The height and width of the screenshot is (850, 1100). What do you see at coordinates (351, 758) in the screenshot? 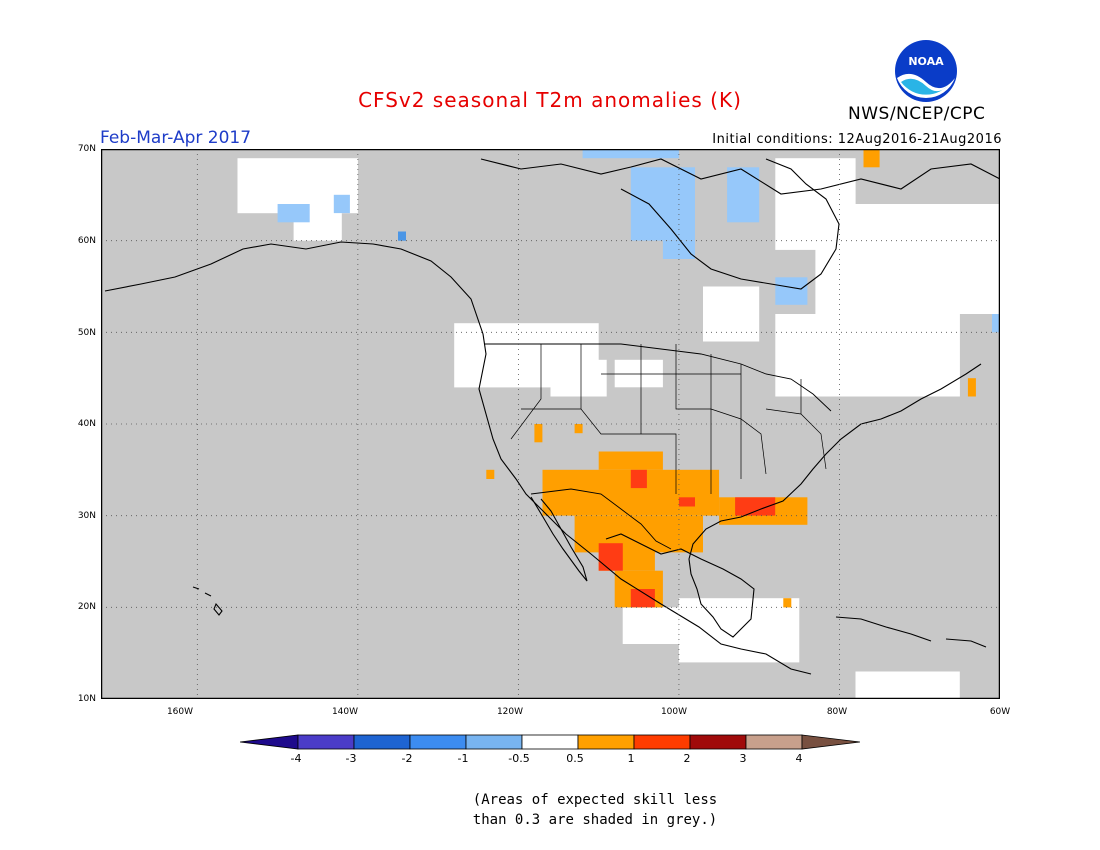
I see `scale-tick-neg3: -3` at bounding box center [351, 758].